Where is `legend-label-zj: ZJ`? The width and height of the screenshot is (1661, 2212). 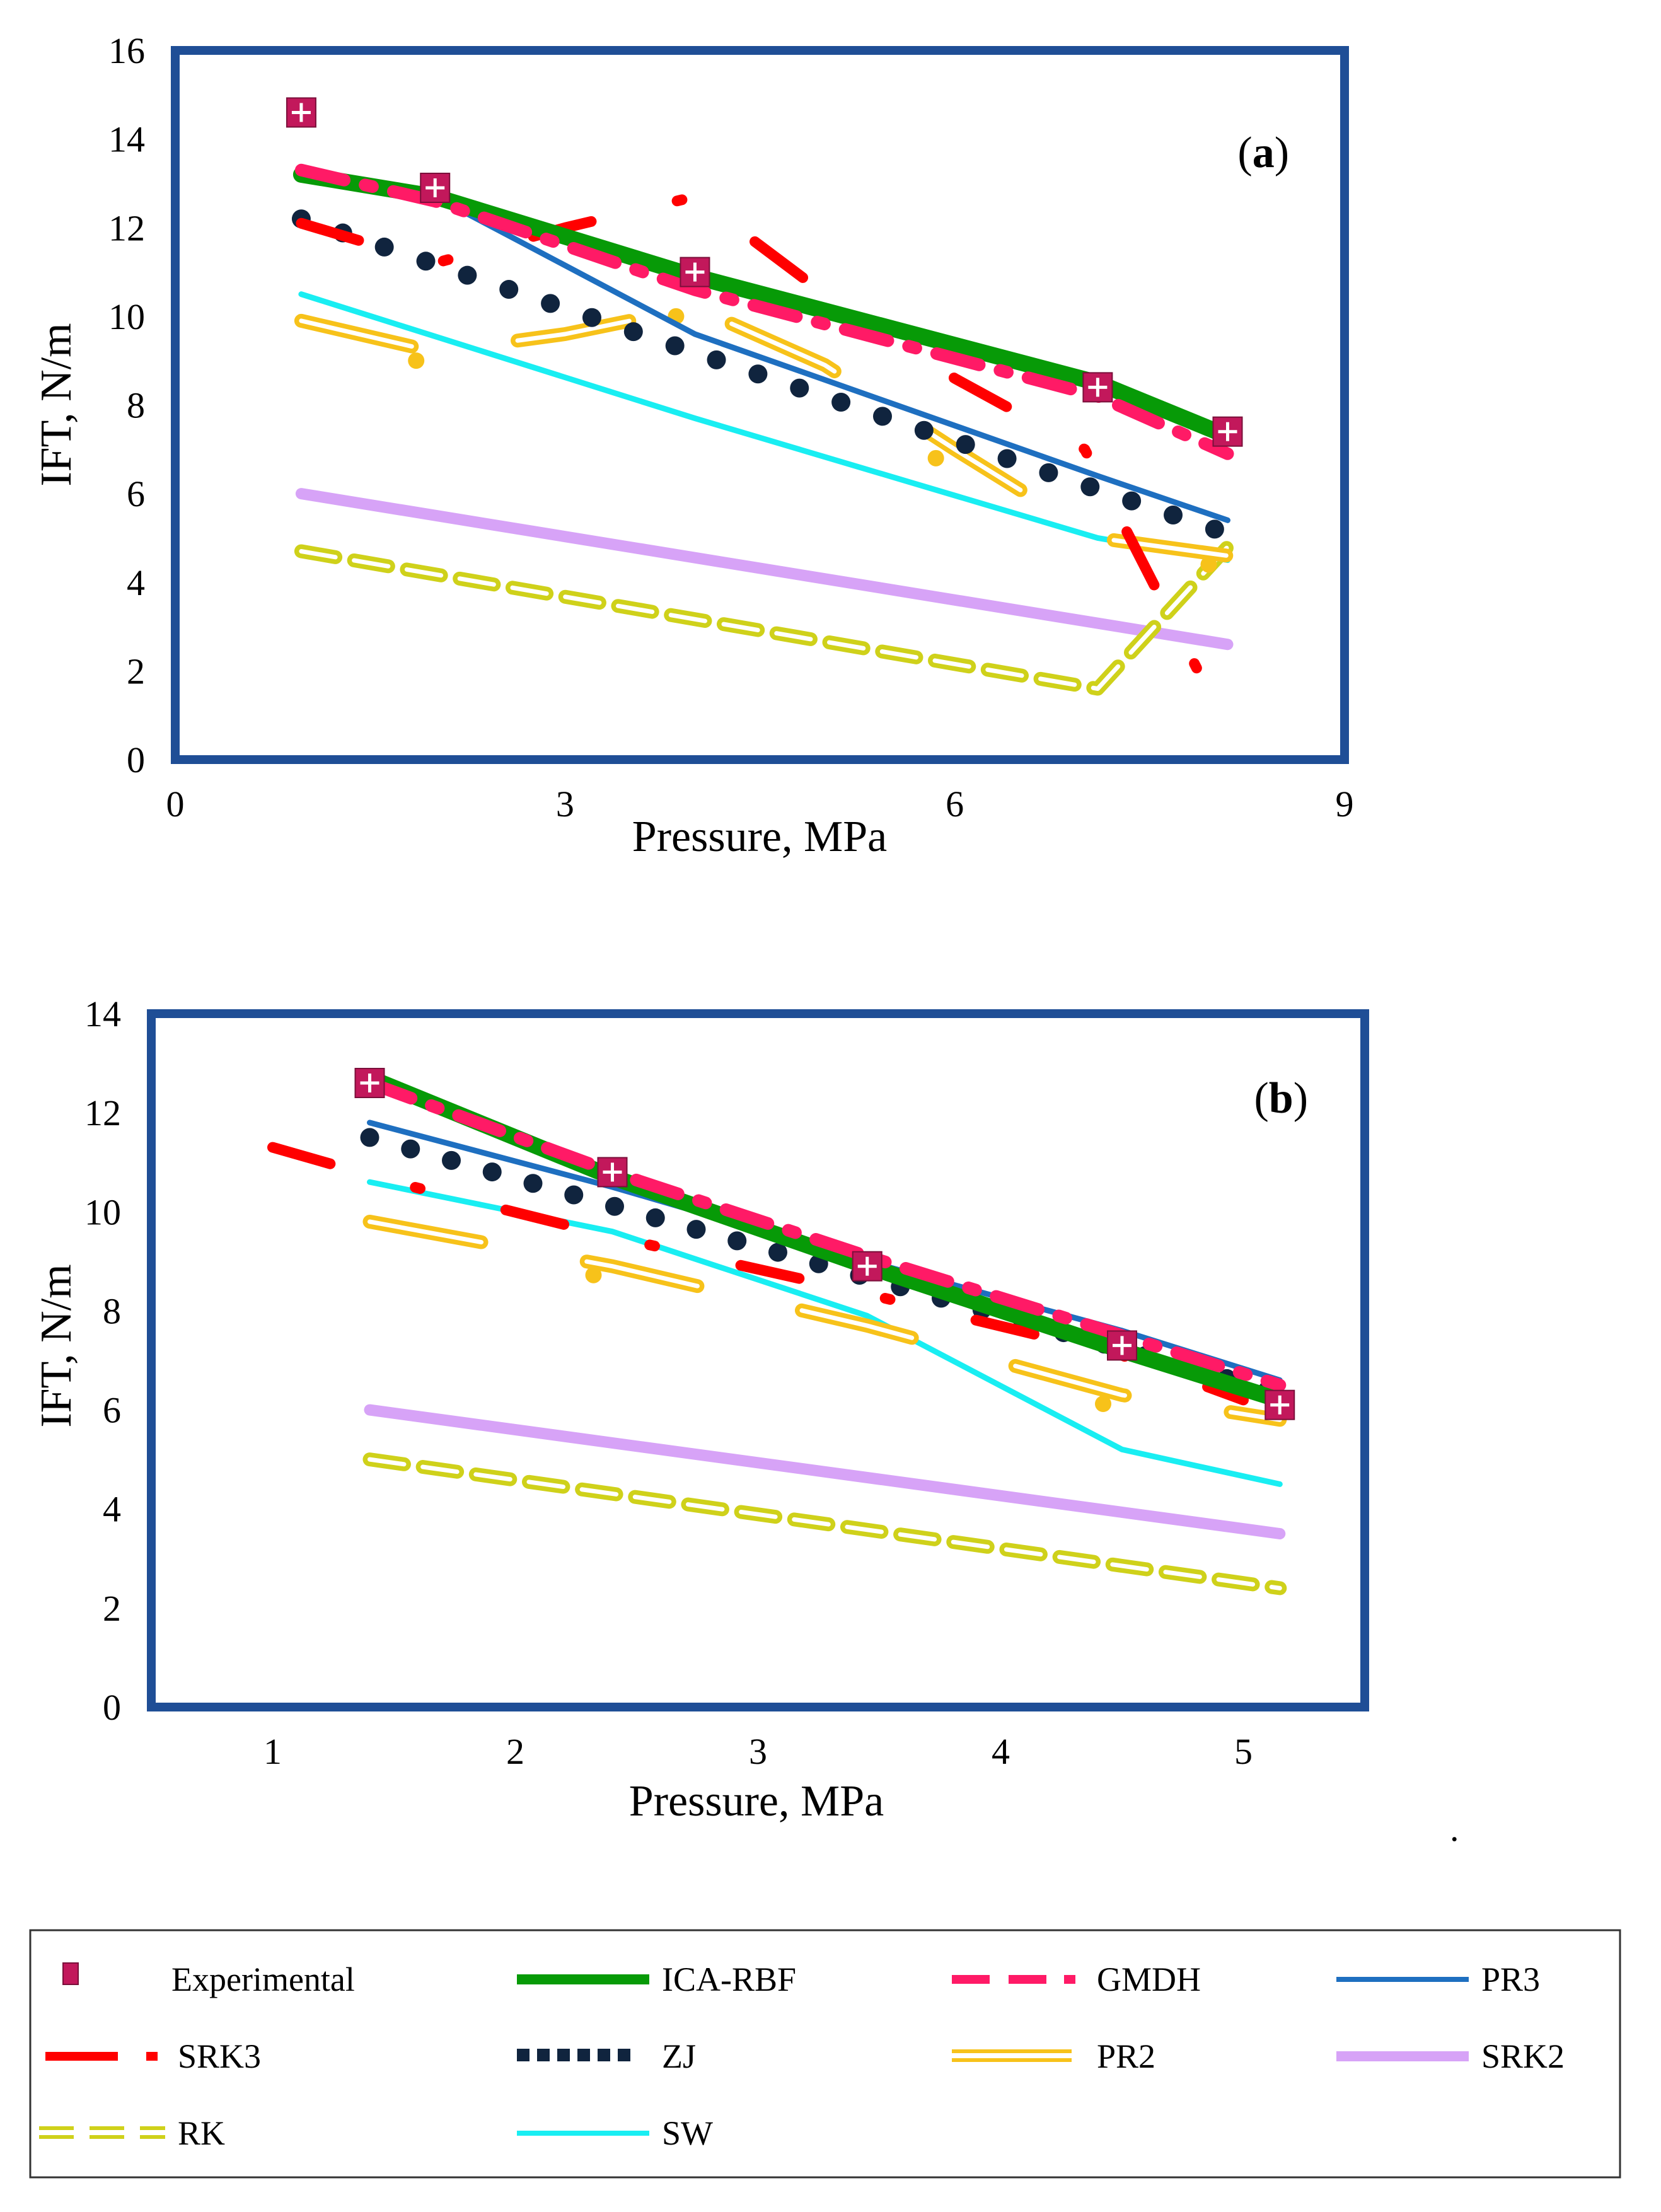
legend-label-zj: ZJ is located at coordinates (679, 2056).